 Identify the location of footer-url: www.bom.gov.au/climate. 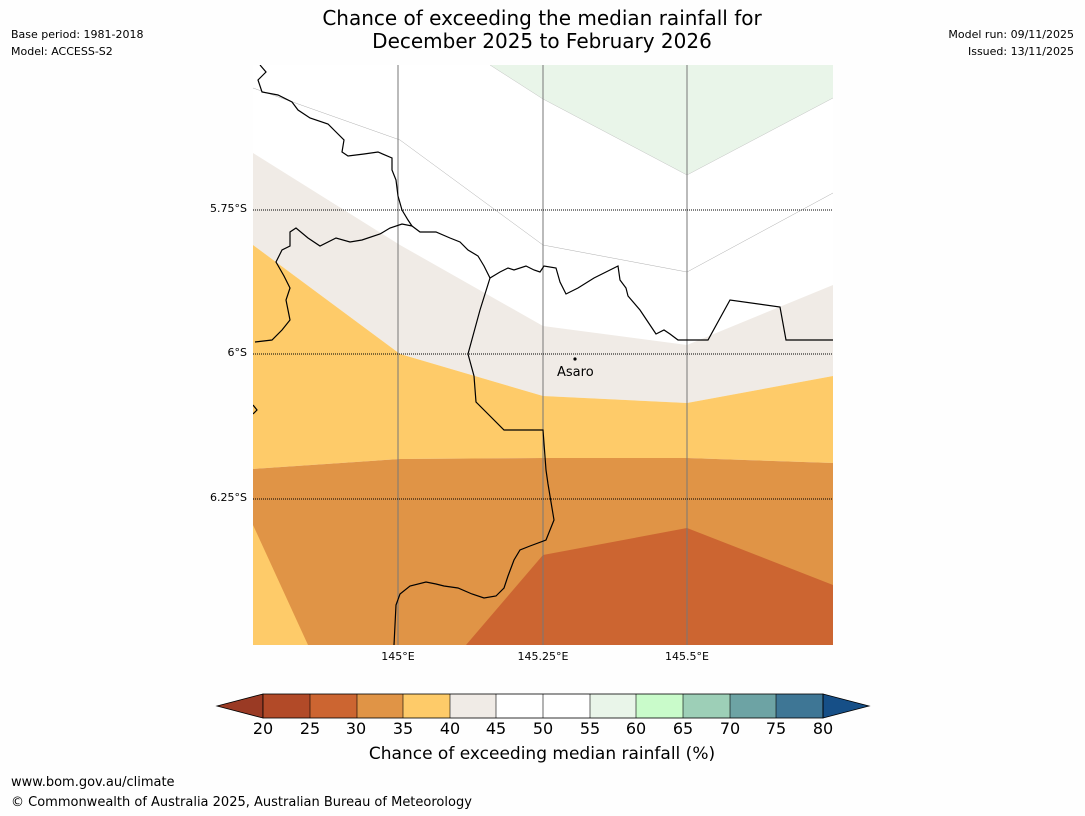
(93, 782).